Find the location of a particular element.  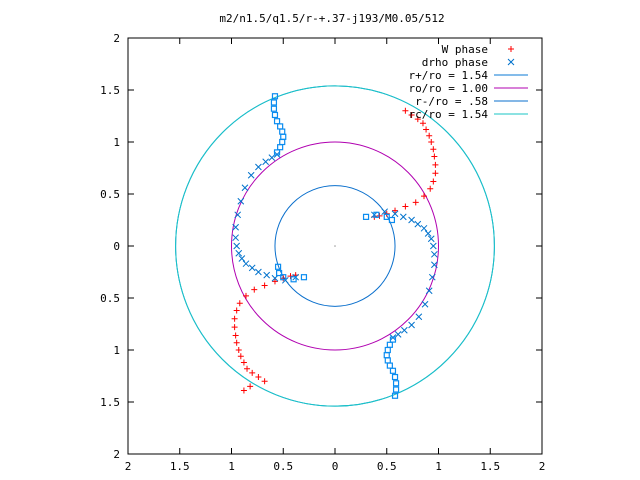

y-tick-label-2: 1 is located at coordinates (116, 350).